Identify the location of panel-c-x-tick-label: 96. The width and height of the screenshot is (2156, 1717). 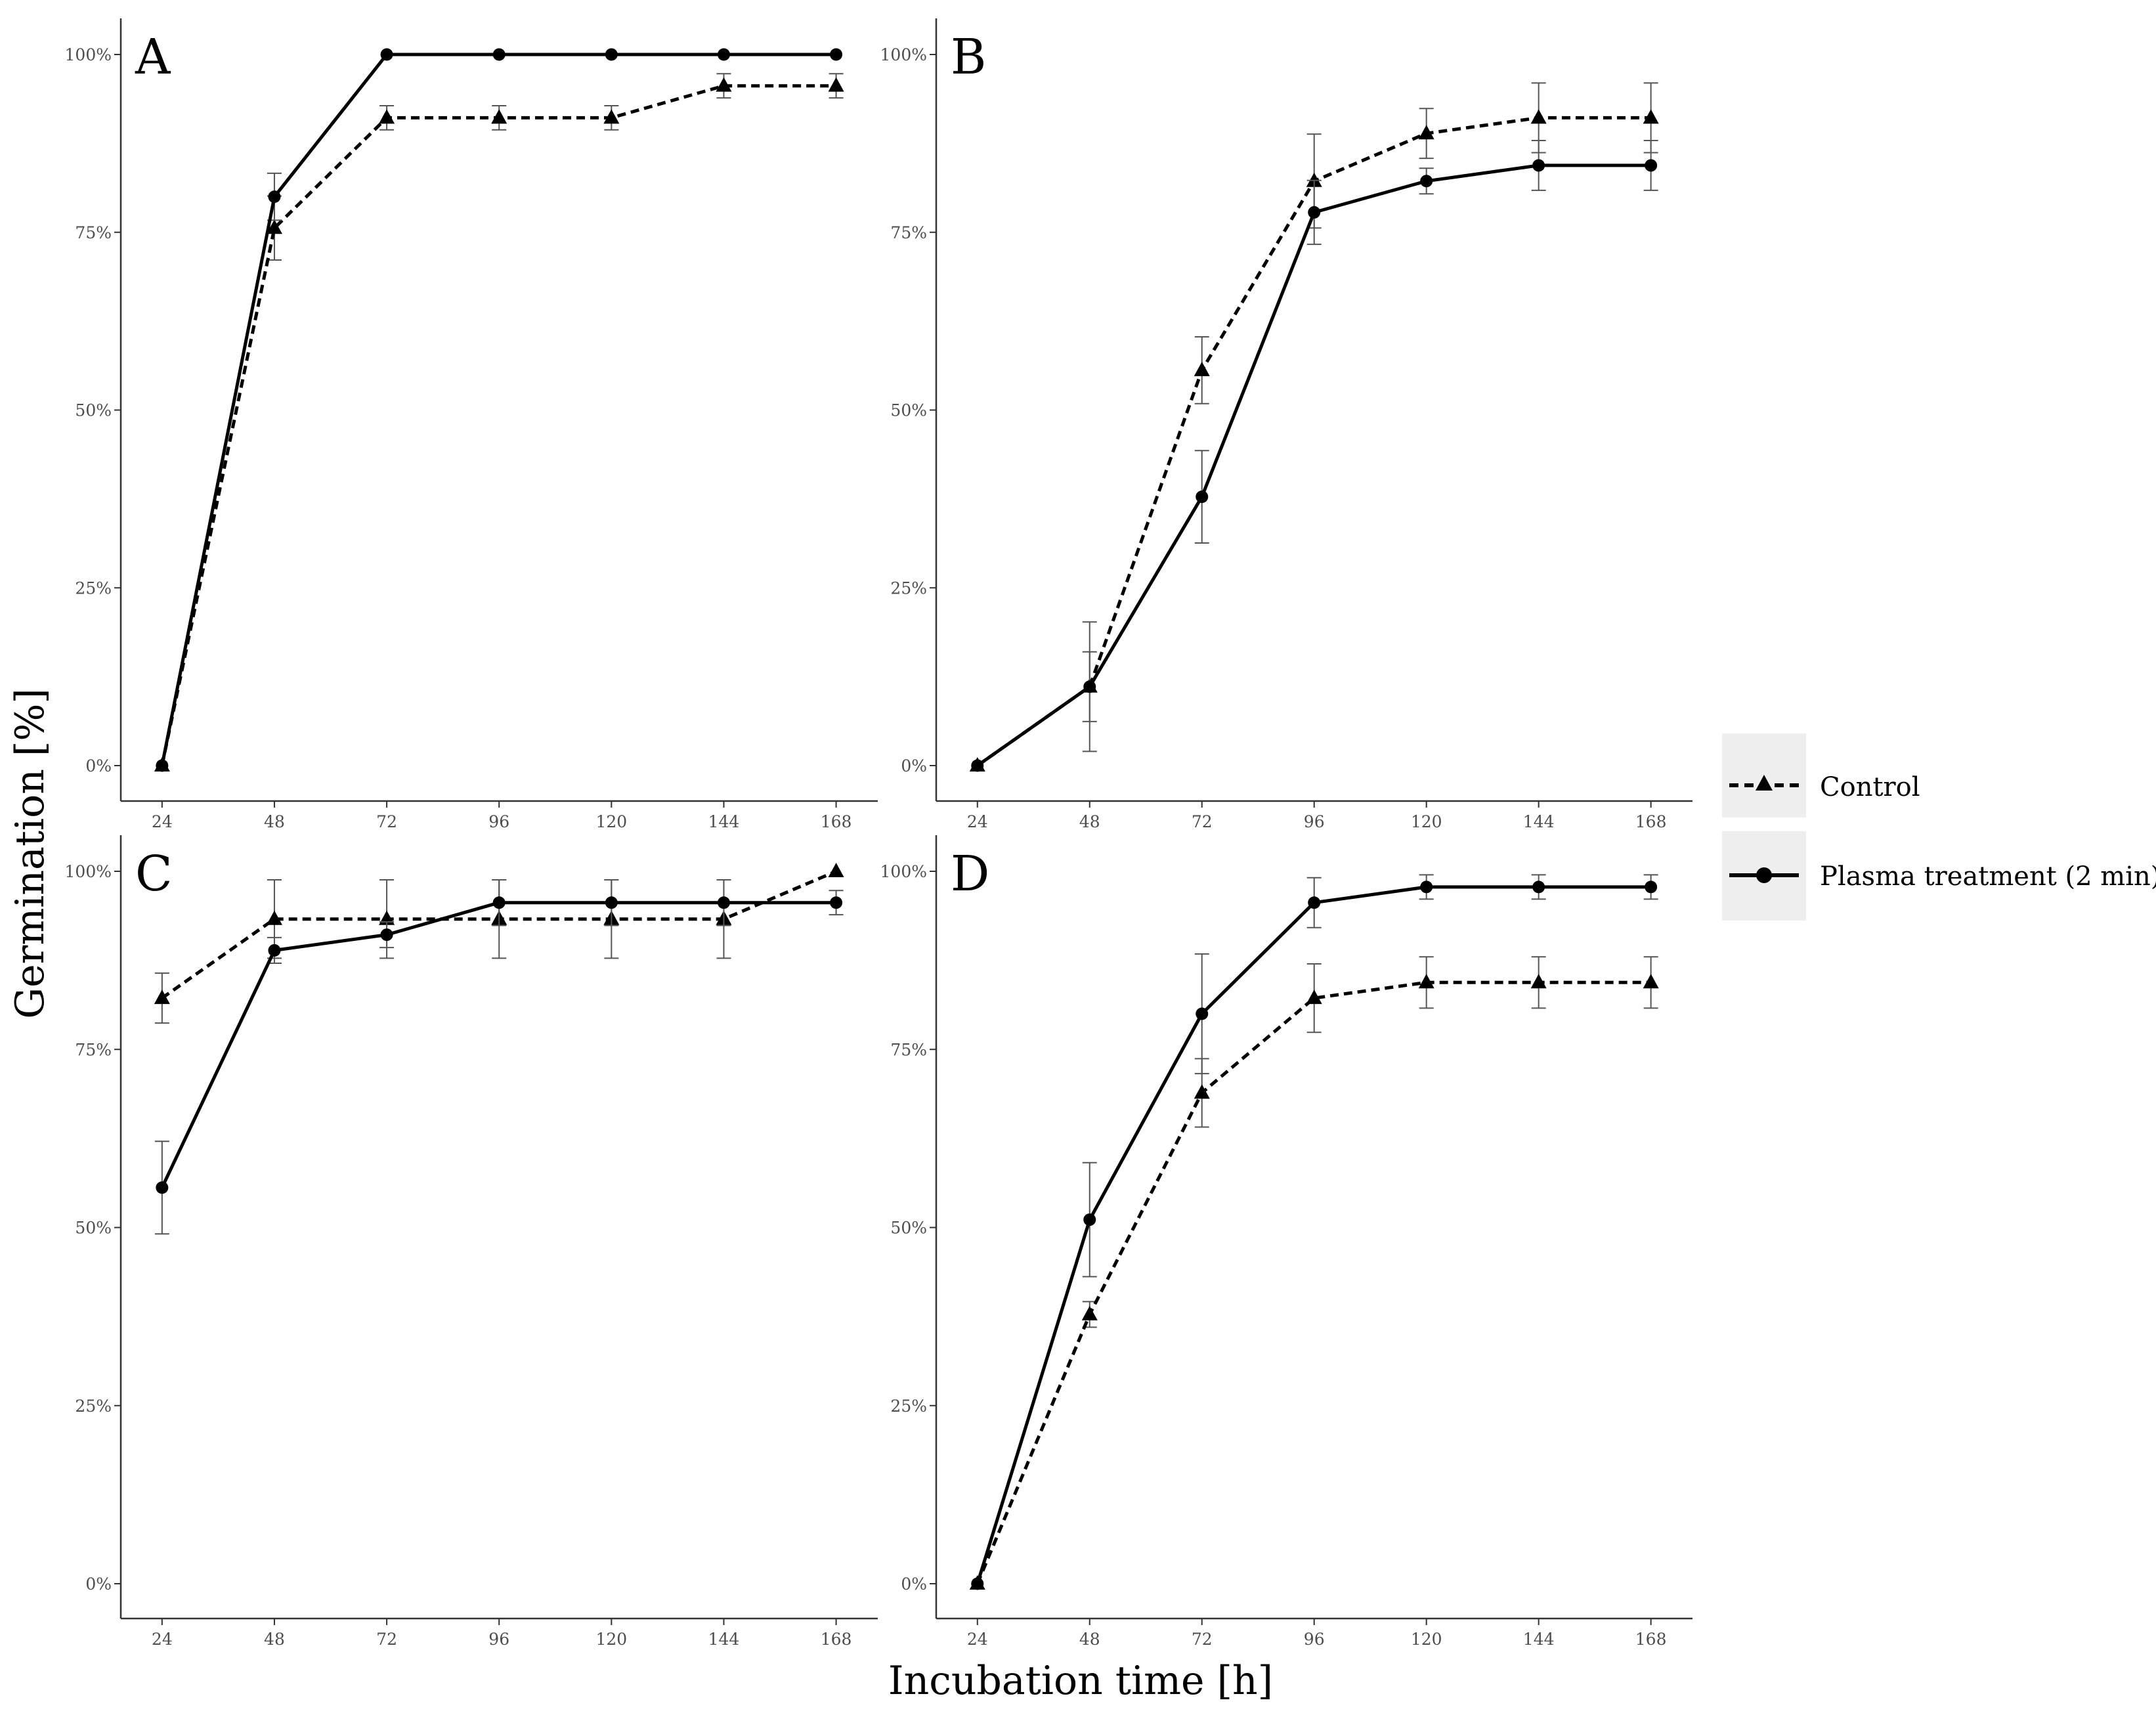
(498, 1639).